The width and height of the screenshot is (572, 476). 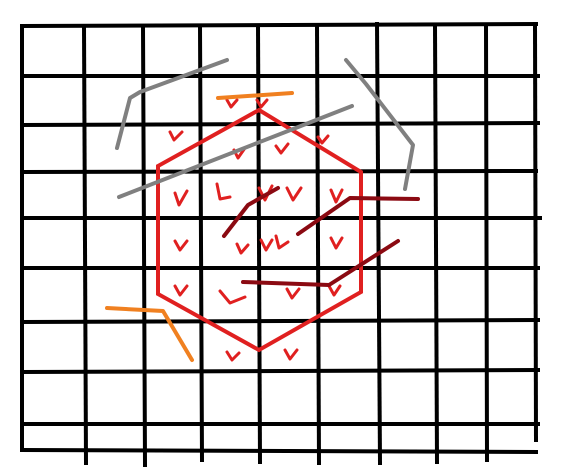 What do you see at coordinates (379, 124) in the screenshot?
I see `gray-stroke-right` at bounding box center [379, 124].